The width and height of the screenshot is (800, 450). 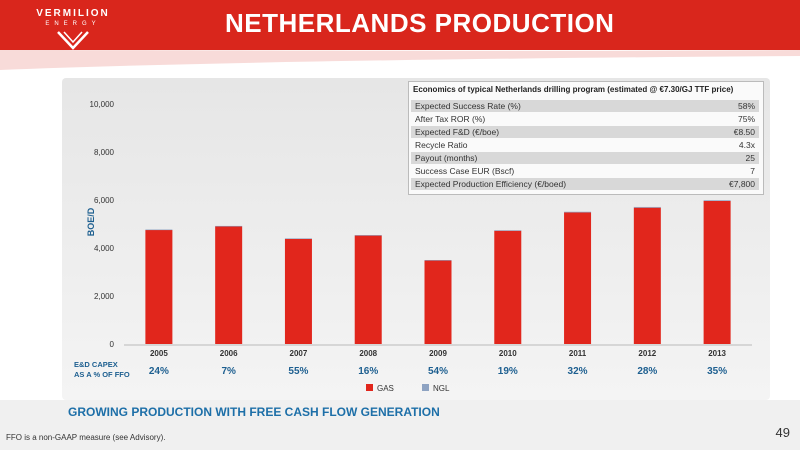 What do you see at coordinates (717, 200) in the screenshot?
I see `bar-ngl-2013` at bounding box center [717, 200].